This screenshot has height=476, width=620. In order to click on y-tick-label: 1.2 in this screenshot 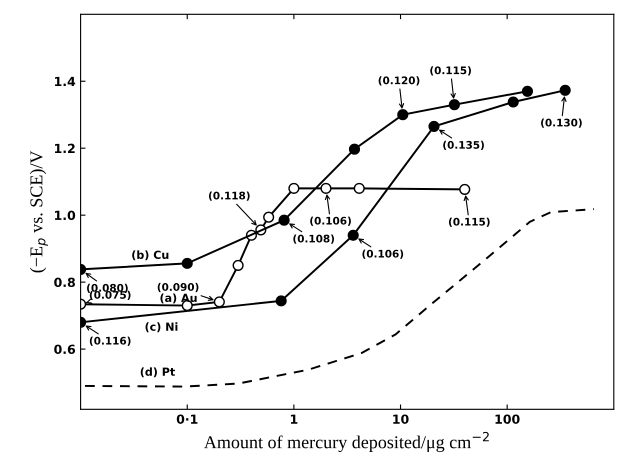, I will do `click(65, 148)`.